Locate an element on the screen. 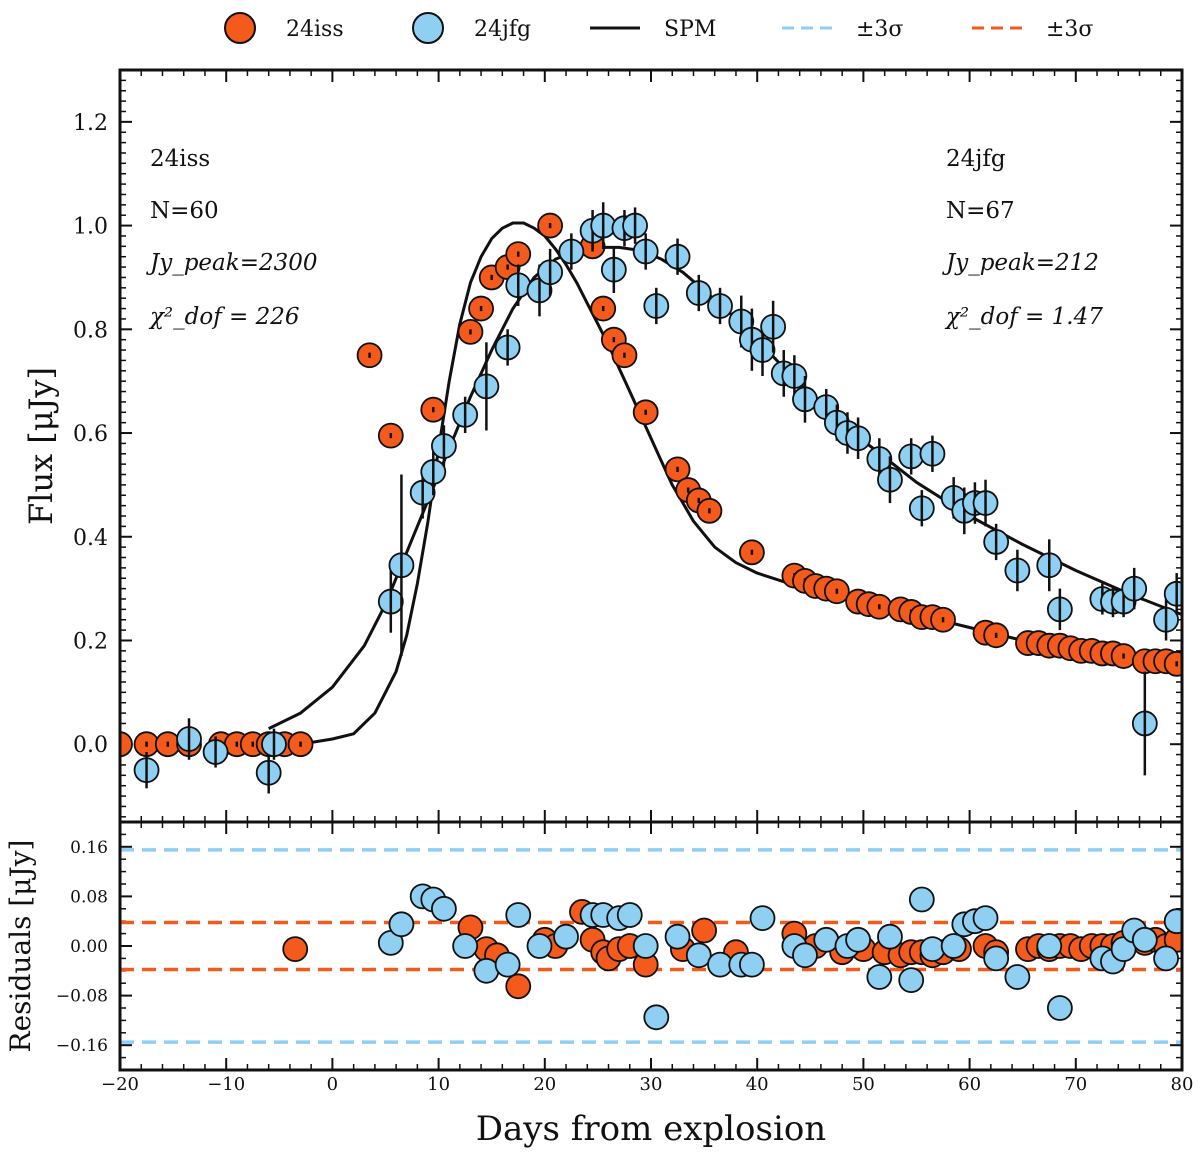 This screenshot has height=1156, width=1200. x-tick-label: −20 is located at coordinates (120, 1084).